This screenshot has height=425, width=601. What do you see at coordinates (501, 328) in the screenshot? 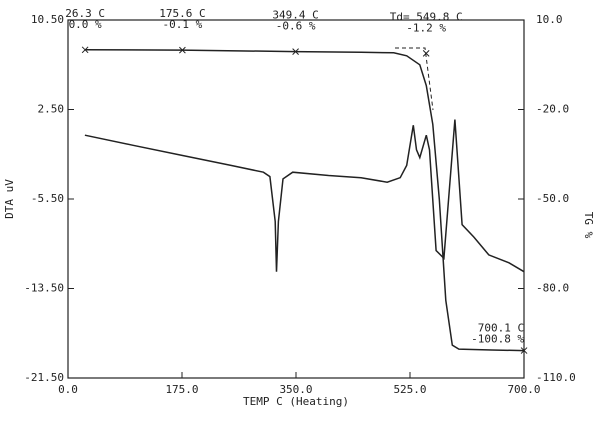
I see `annotation-text: 700.1 C` at bounding box center [501, 328].